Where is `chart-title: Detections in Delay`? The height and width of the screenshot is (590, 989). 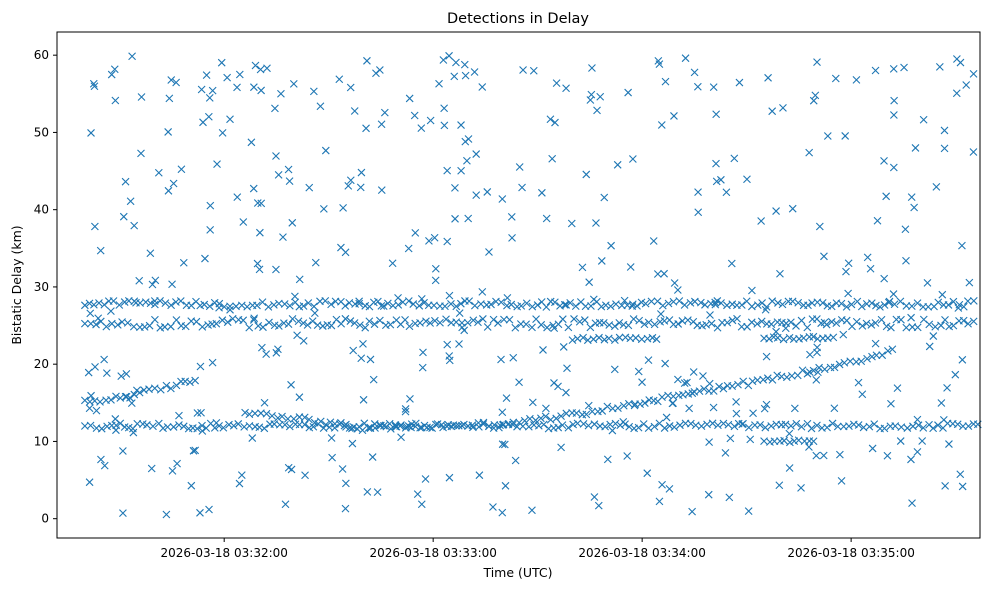
chart-title: Detections in Delay is located at coordinates (518, 19).